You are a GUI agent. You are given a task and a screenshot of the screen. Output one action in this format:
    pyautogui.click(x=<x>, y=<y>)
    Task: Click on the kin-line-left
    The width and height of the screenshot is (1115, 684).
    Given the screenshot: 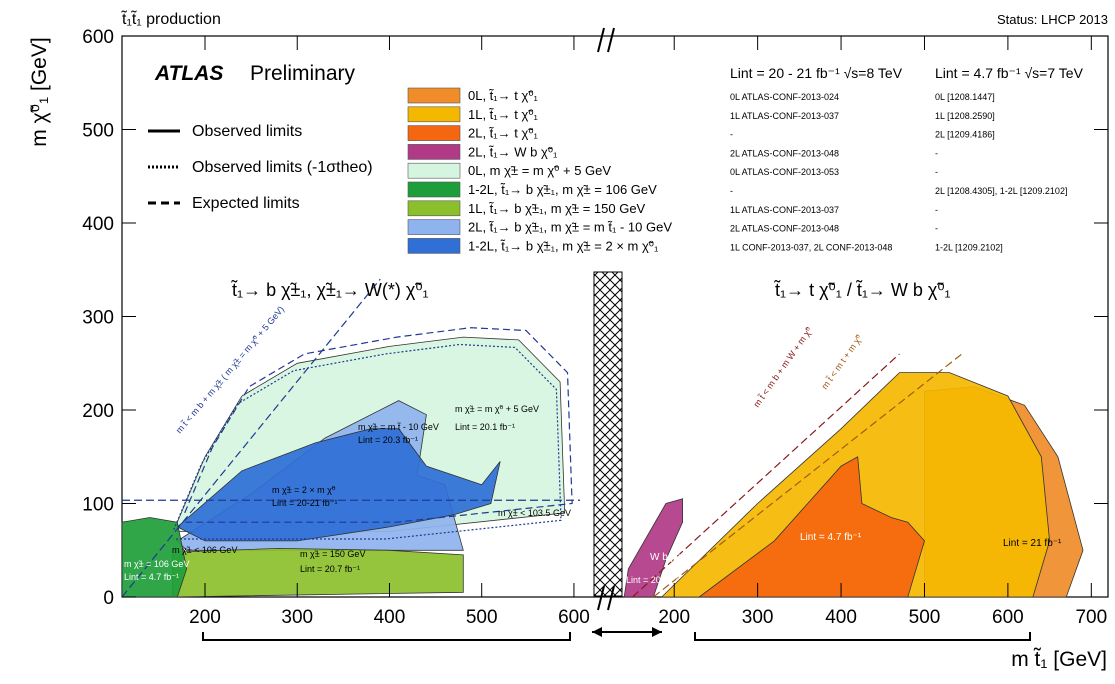 What is the action you would take?
    pyautogui.click(x=251, y=438)
    